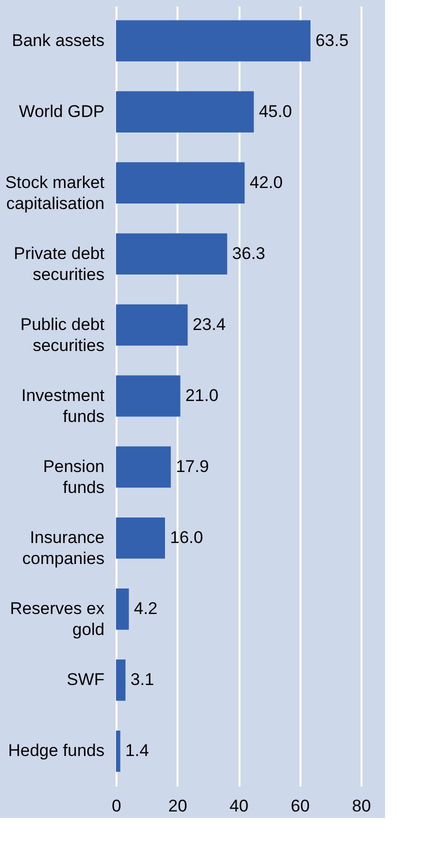  Describe the element at coordinates (300, 806) in the screenshot. I see `x-tick-label: 60` at that location.